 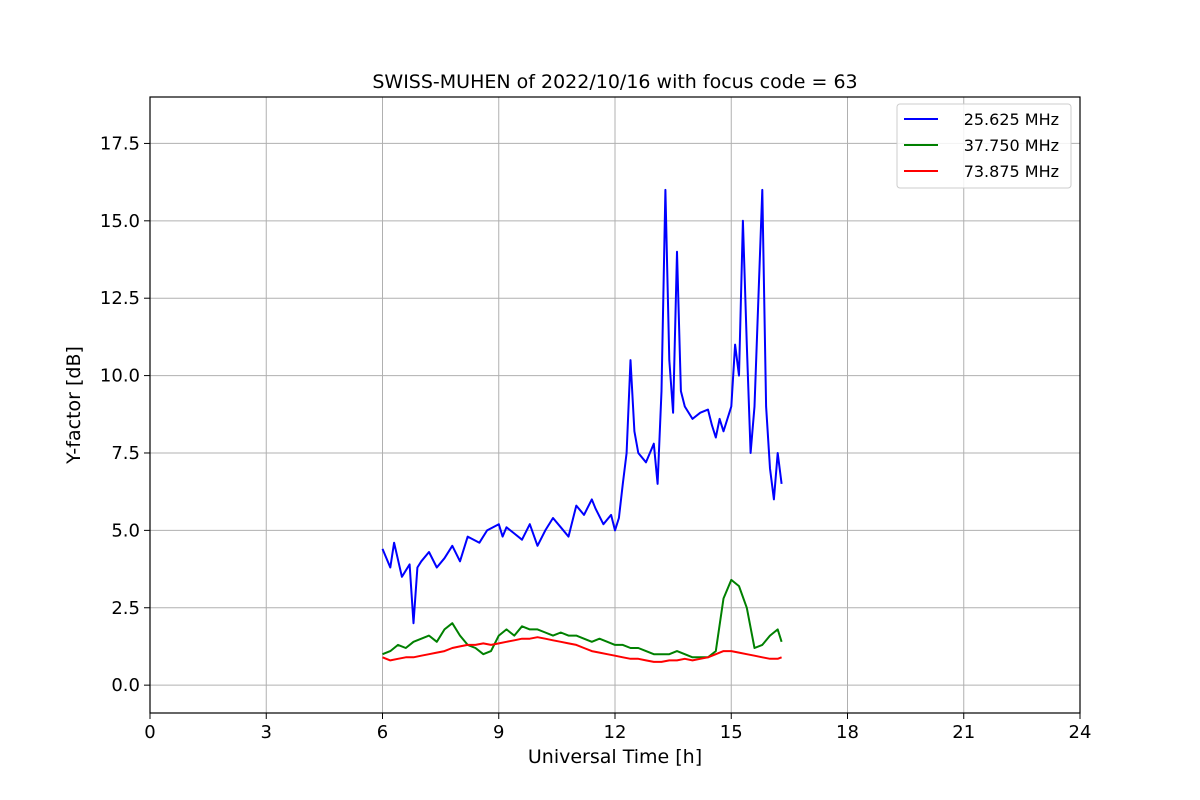 What do you see at coordinates (120, 298) in the screenshot?
I see `y-tick-label: 12.5` at bounding box center [120, 298].